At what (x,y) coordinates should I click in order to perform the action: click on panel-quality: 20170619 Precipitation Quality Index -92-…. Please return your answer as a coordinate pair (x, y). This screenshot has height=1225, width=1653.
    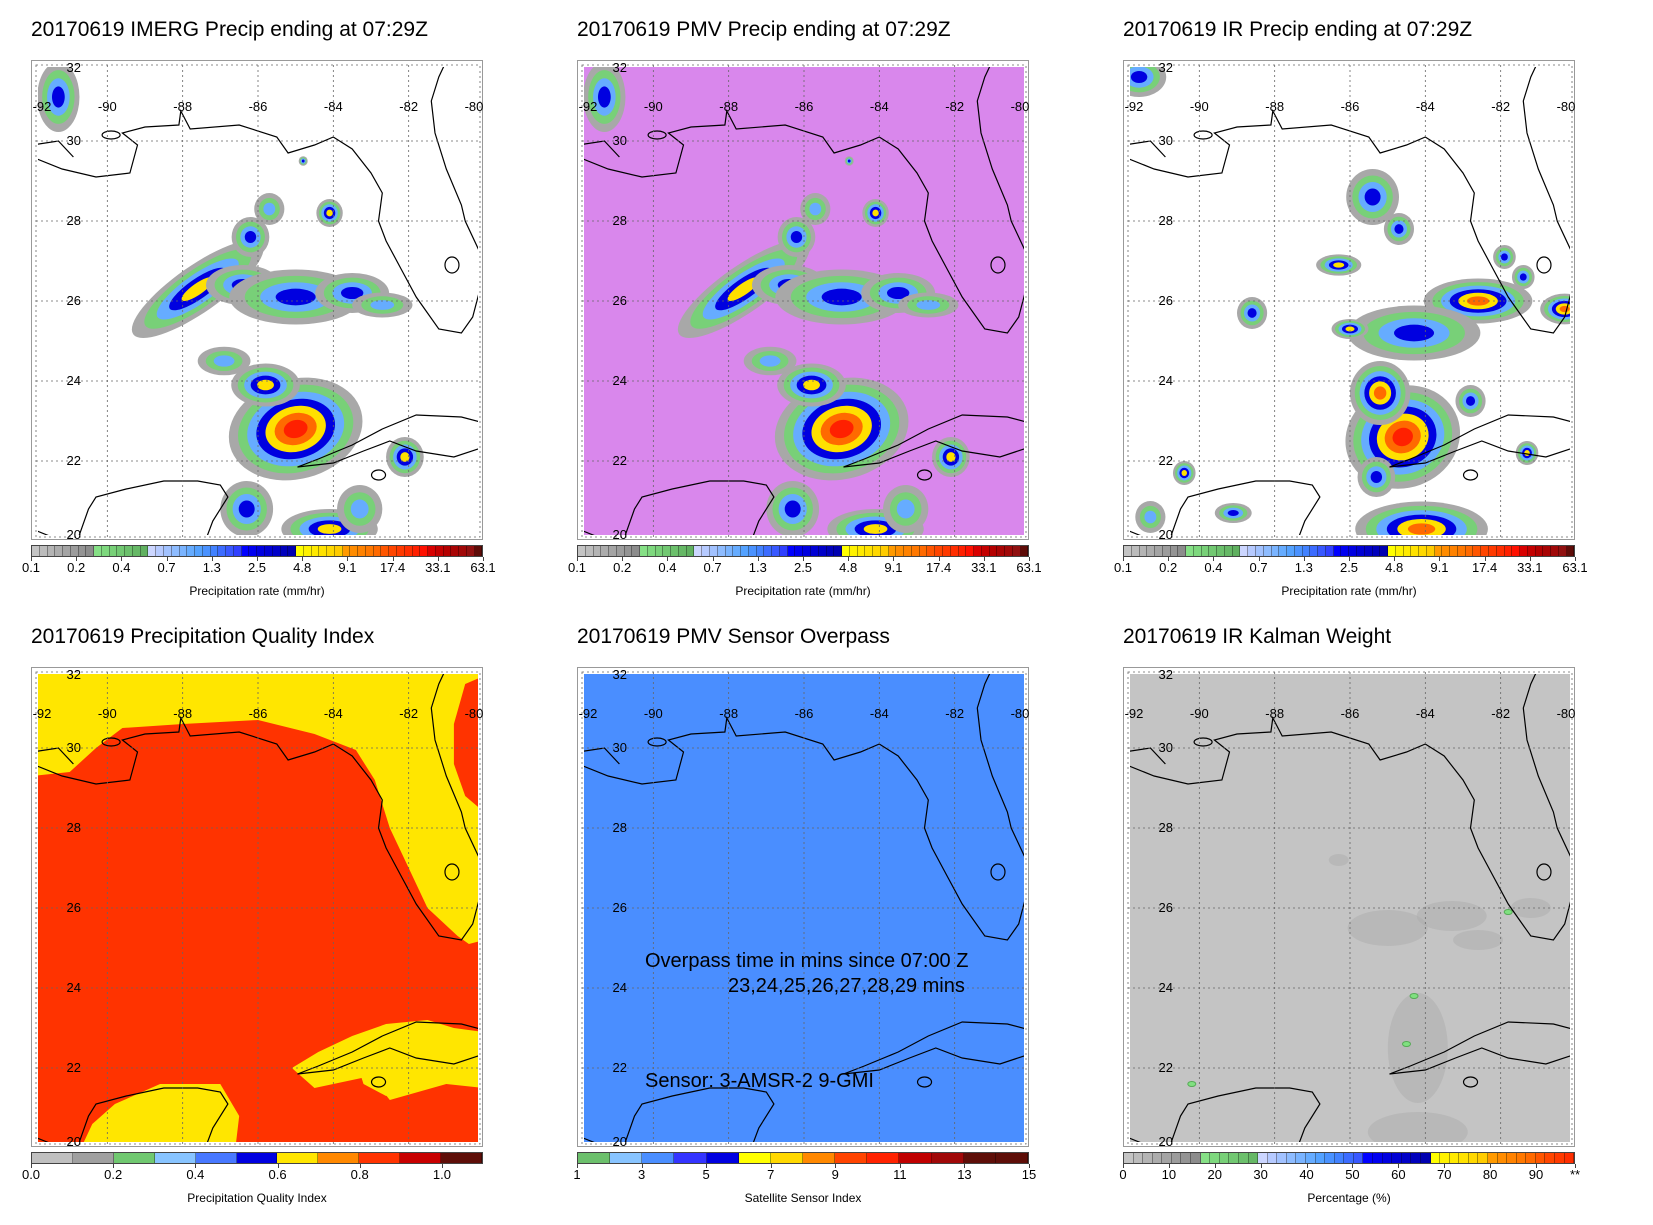
    Looking at the image, I should click on (256, 925).